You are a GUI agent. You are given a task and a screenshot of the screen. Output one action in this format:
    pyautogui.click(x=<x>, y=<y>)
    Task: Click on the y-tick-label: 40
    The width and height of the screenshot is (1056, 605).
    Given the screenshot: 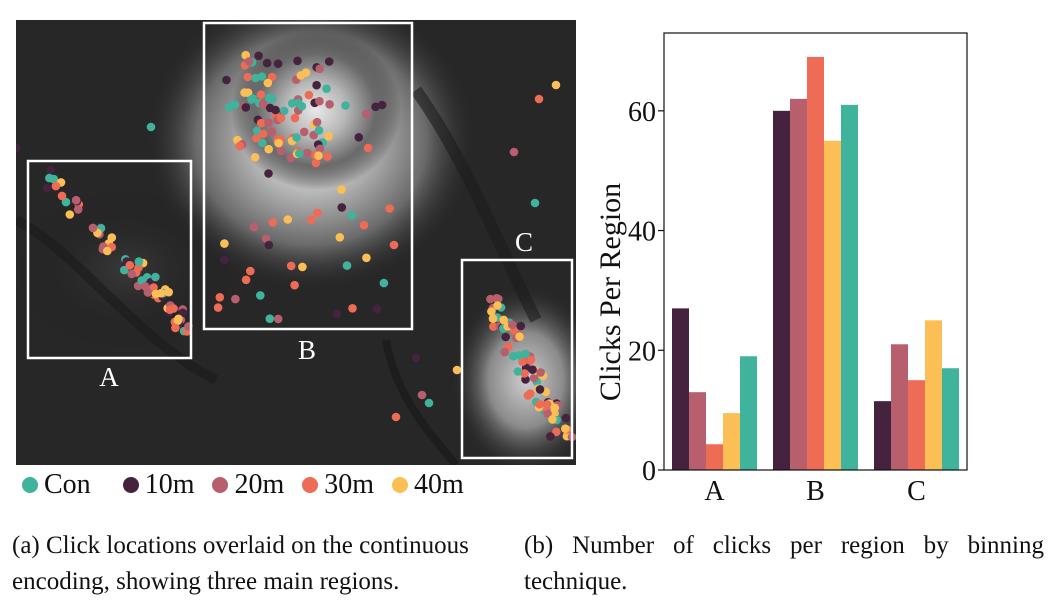 What is the action you would take?
    pyautogui.click(x=642, y=232)
    